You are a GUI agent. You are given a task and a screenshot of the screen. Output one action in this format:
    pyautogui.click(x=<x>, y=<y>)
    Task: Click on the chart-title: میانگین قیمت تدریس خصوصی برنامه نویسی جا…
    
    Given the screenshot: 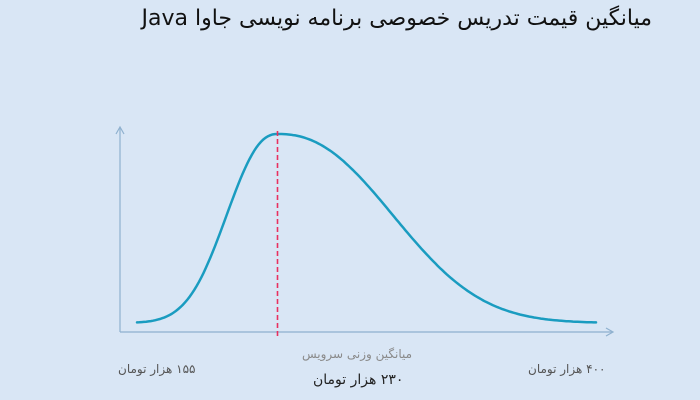 What is the action you would take?
    pyautogui.click(x=396, y=18)
    